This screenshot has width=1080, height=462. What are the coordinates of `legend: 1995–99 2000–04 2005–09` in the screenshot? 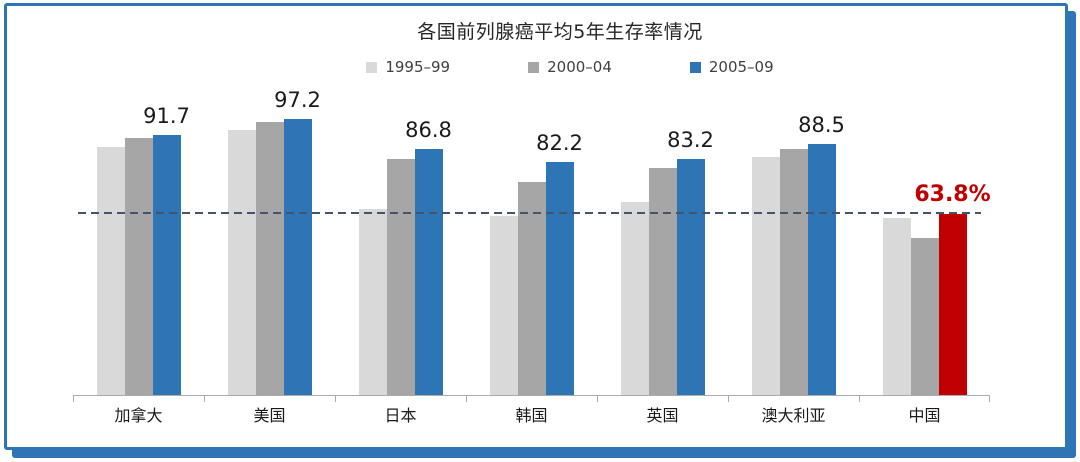 It's located at (570, 67).